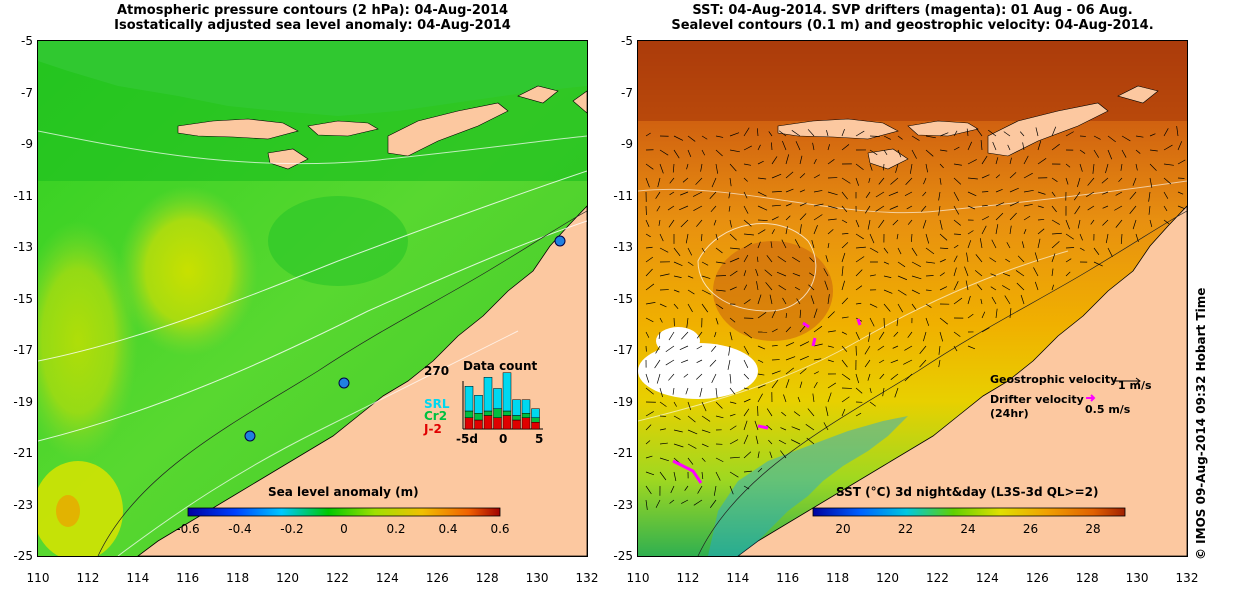 The image size is (1250, 590). Describe the element at coordinates (623, 195) in the screenshot. I see `y-tick-label: -11` at that location.